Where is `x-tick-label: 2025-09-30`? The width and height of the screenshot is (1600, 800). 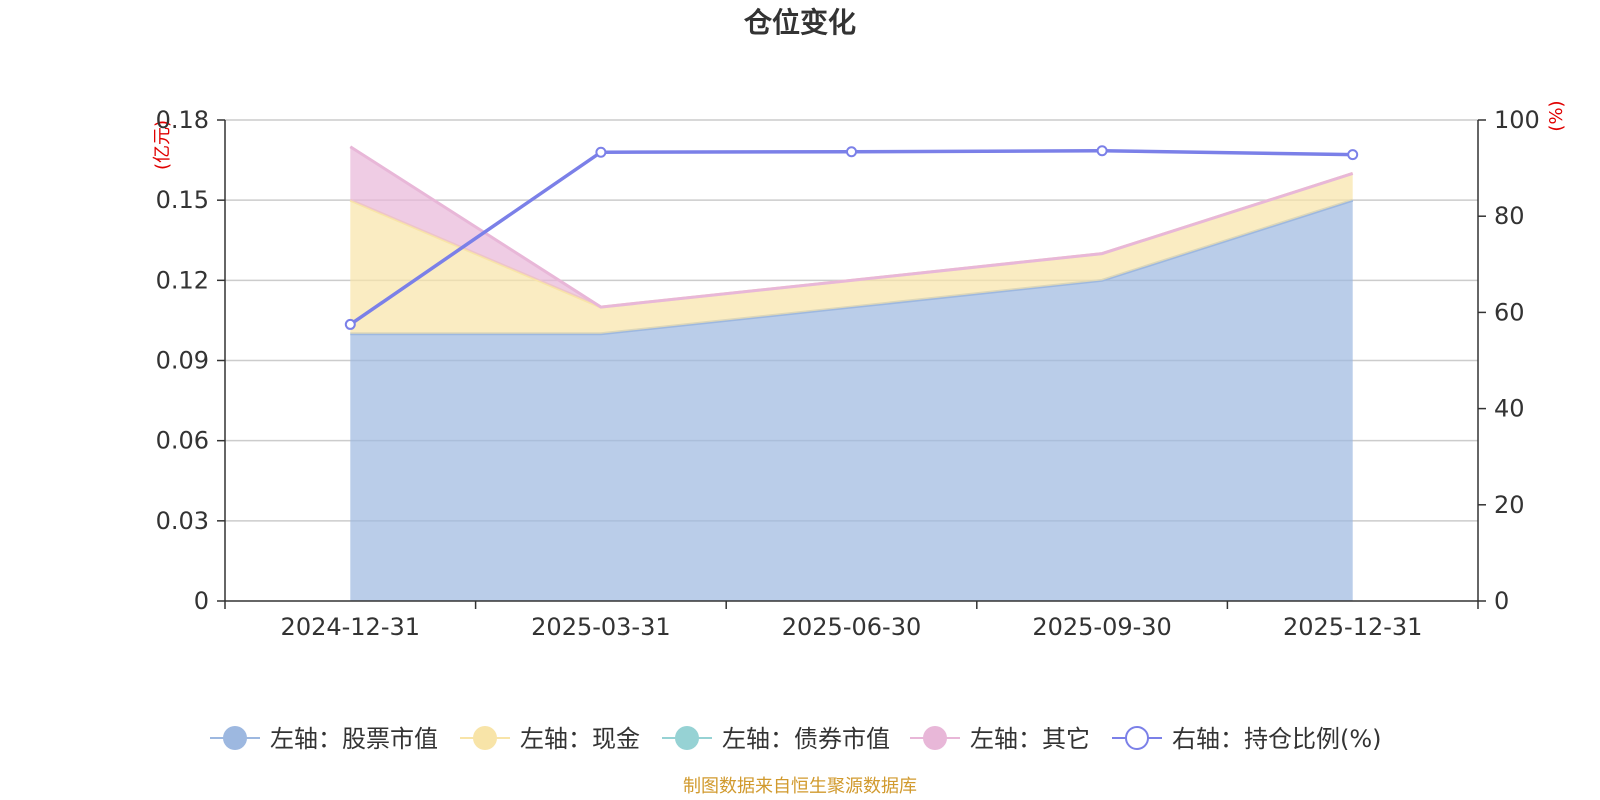 x-tick-label: 2025-09-30 is located at coordinates (1101, 627).